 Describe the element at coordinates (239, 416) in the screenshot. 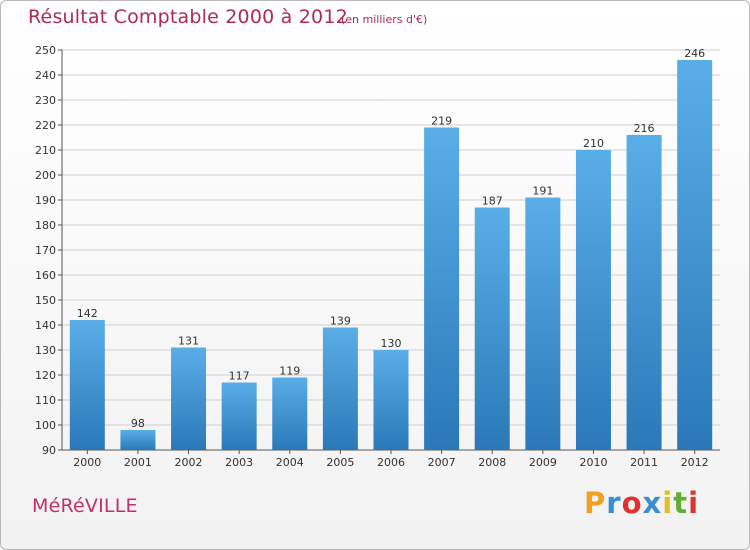

I see `bar-2003` at that location.